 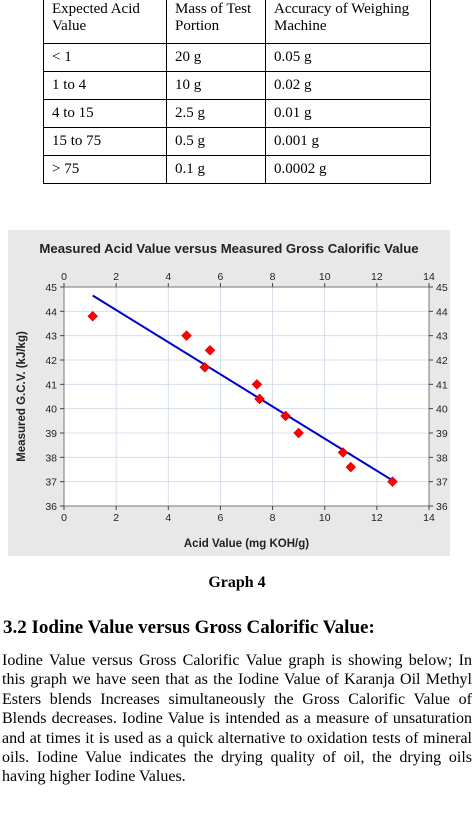 What do you see at coordinates (105, 169) in the screenshot?
I see `table-cell: > 75` at bounding box center [105, 169].